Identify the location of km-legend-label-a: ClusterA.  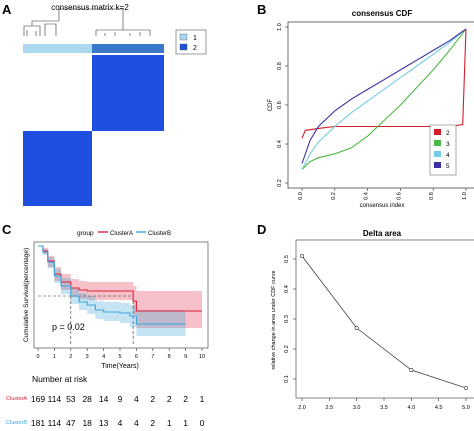
(121, 234).